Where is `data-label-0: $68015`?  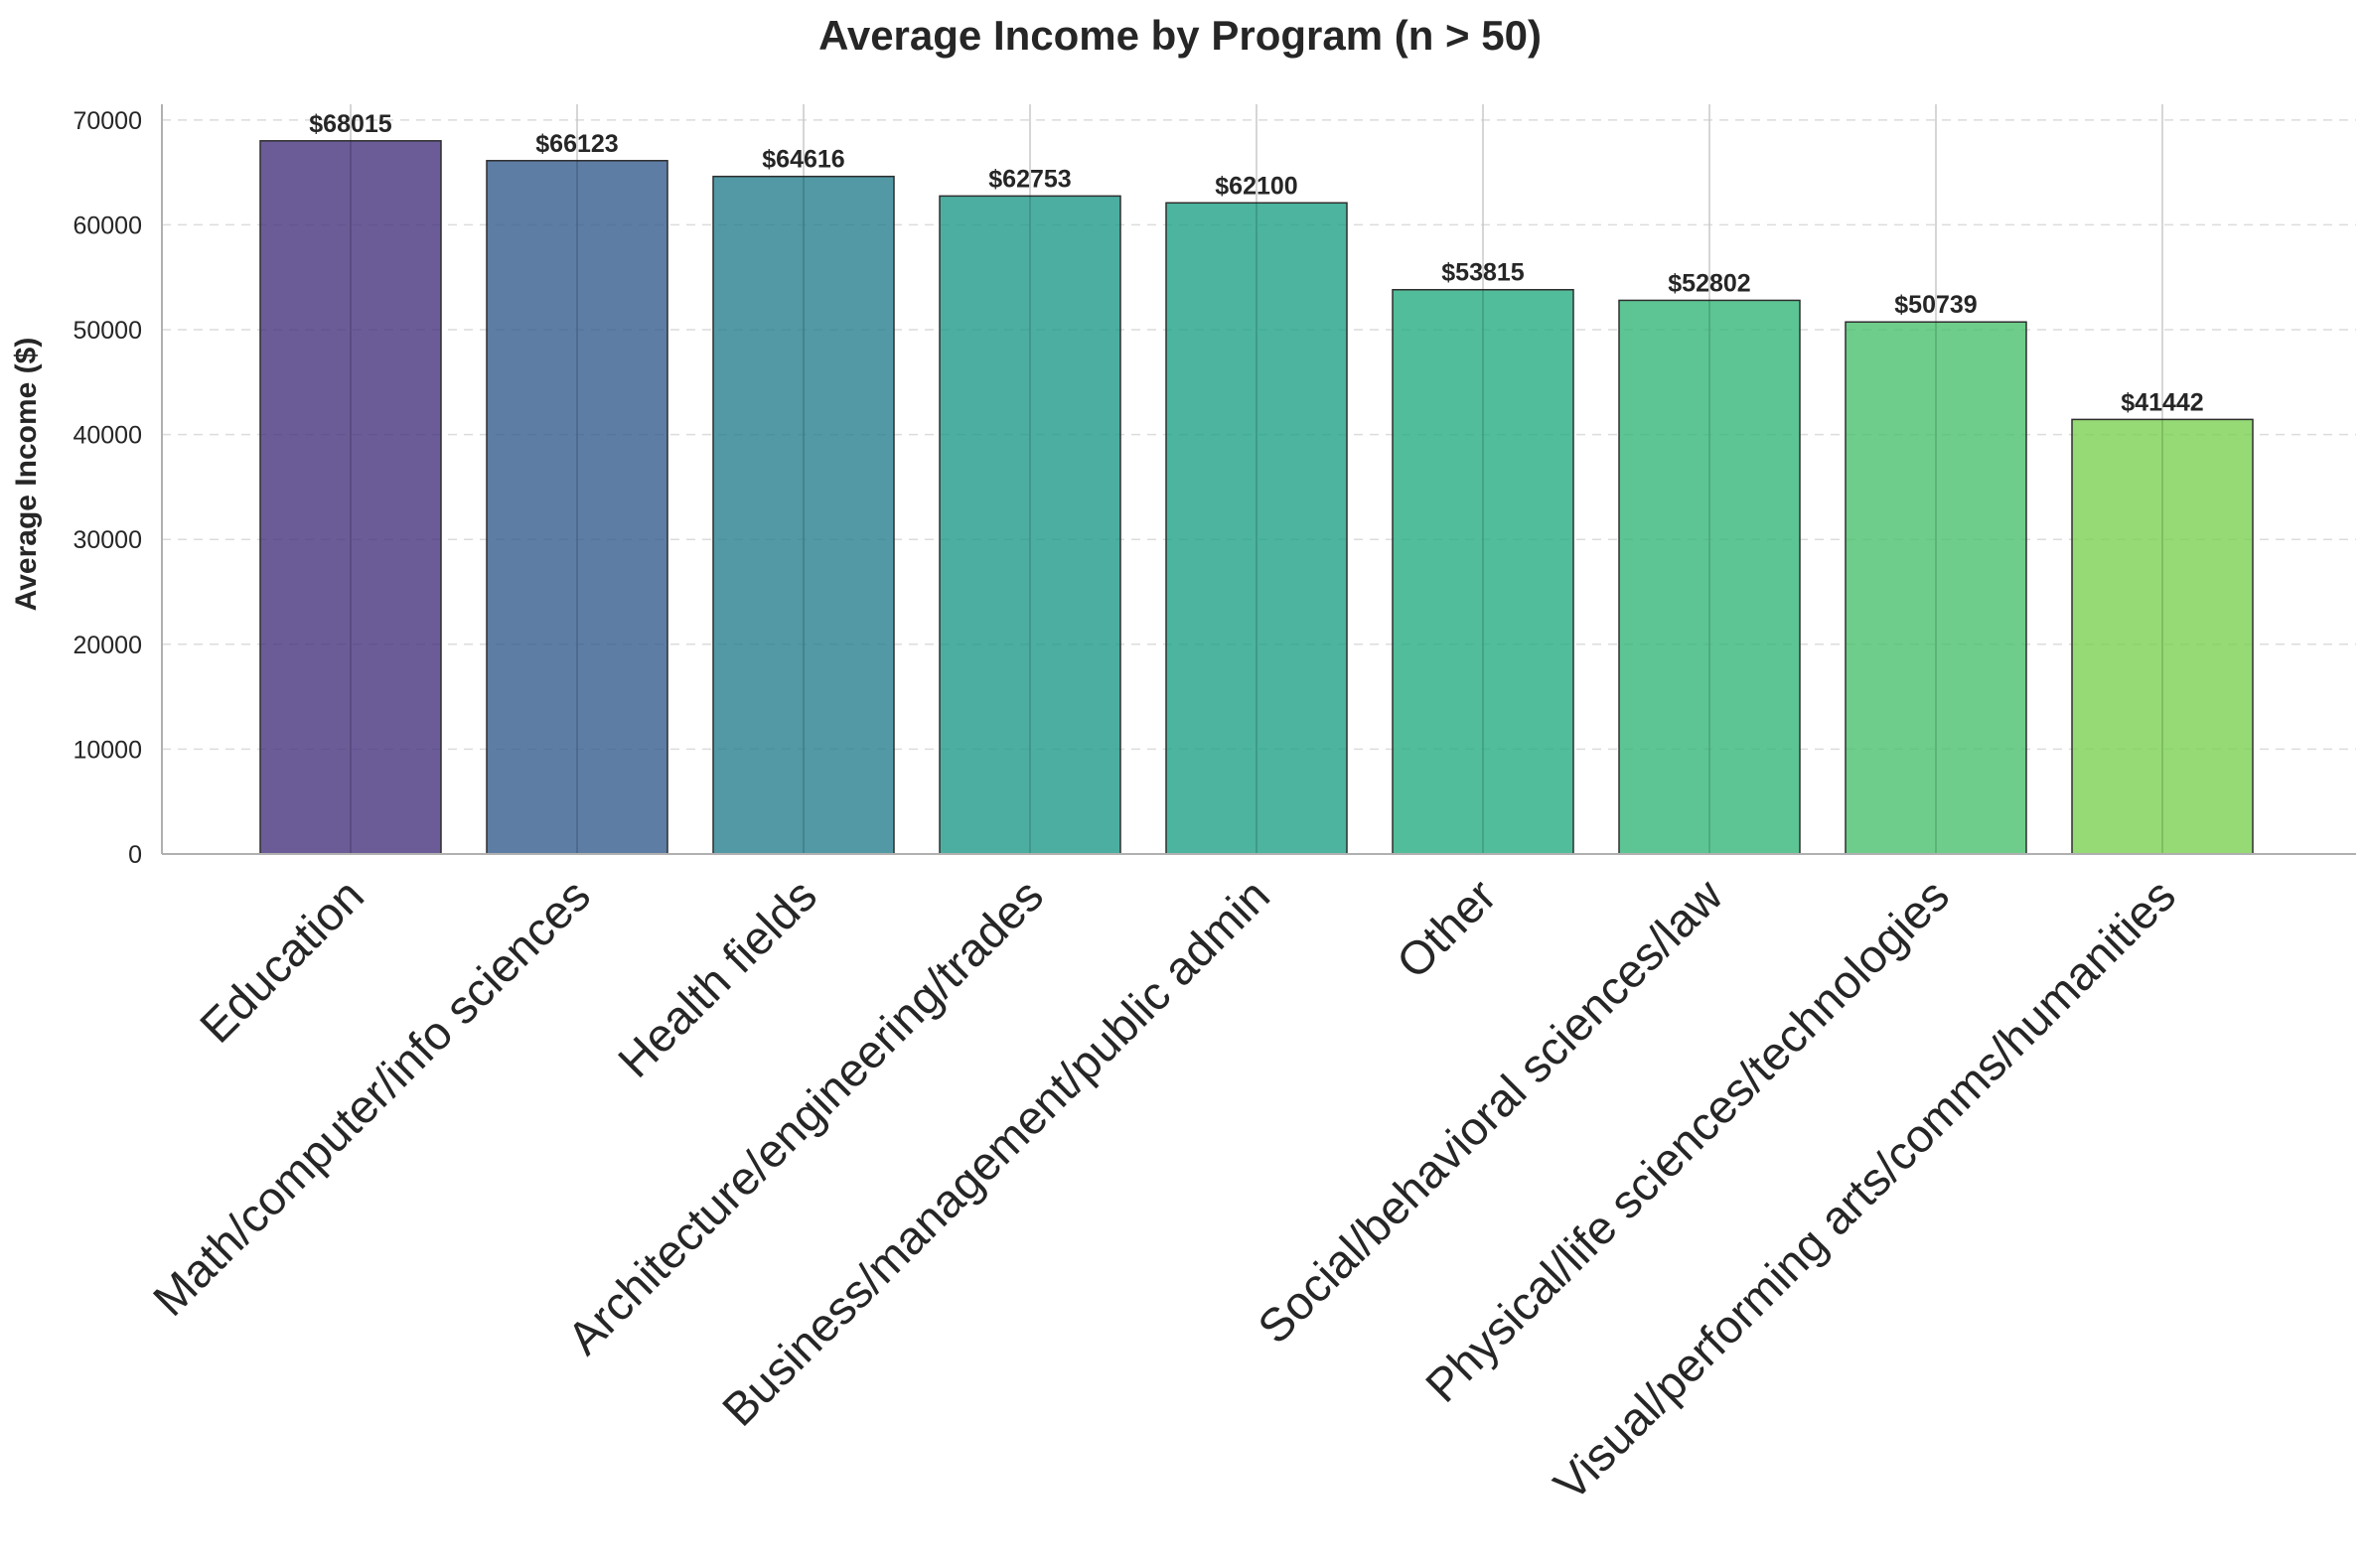
data-label-0: $68015 is located at coordinates (350, 124).